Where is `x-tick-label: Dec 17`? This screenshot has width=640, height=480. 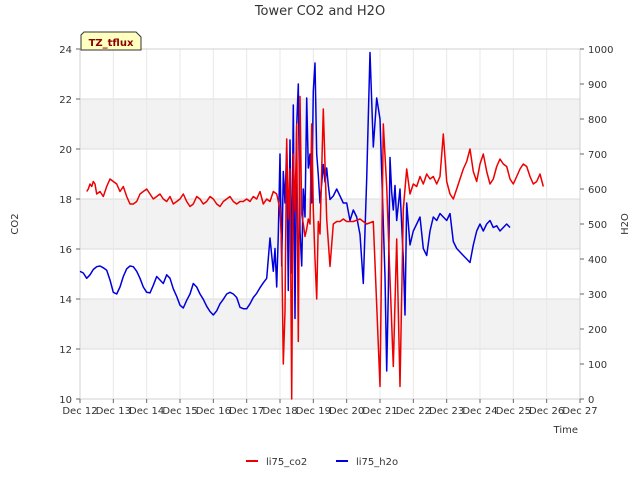 x-tick-label: Dec 17 is located at coordinates (246, 411).